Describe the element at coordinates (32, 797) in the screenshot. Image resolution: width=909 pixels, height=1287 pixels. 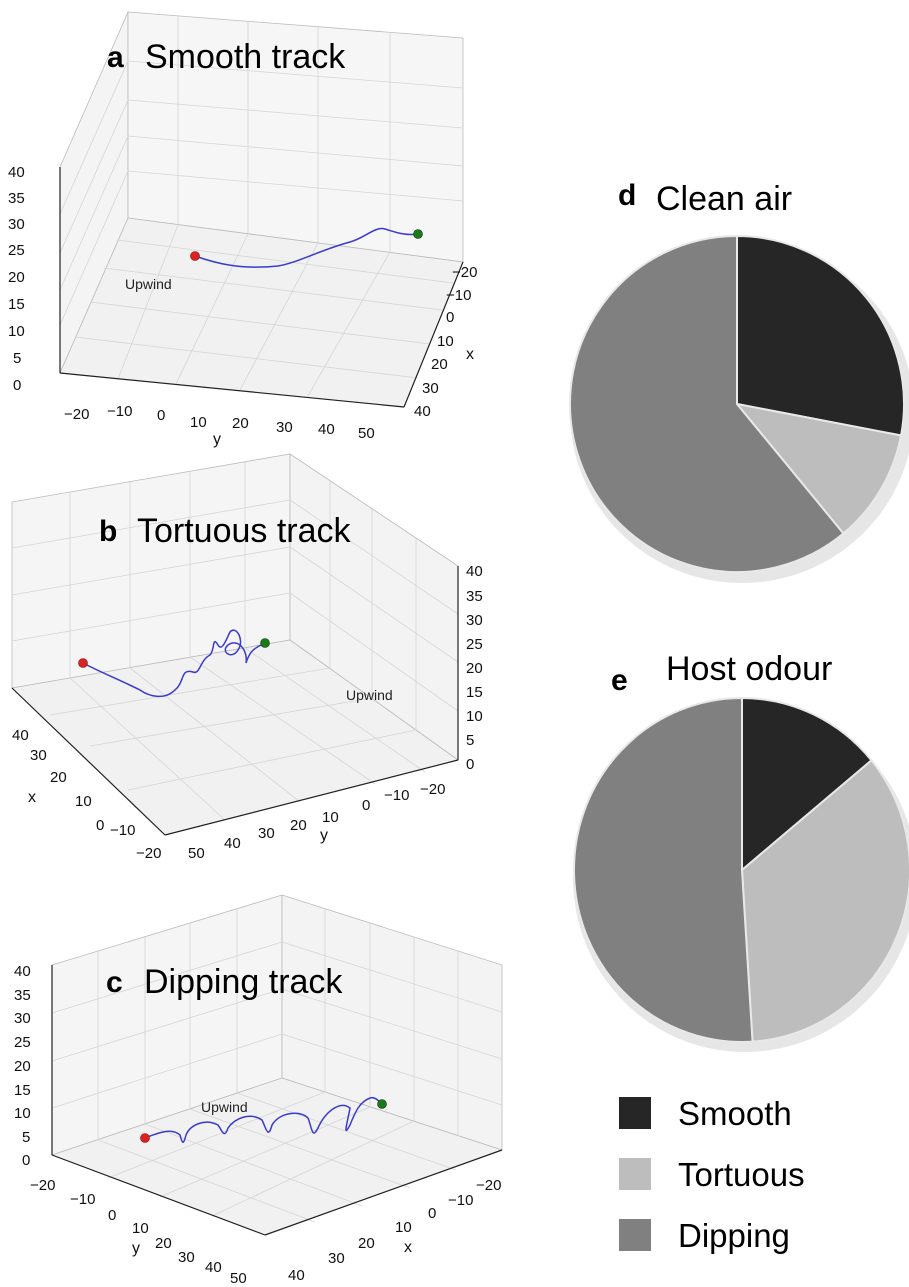
I see `panel-b-x-axis-label: x` at that location.